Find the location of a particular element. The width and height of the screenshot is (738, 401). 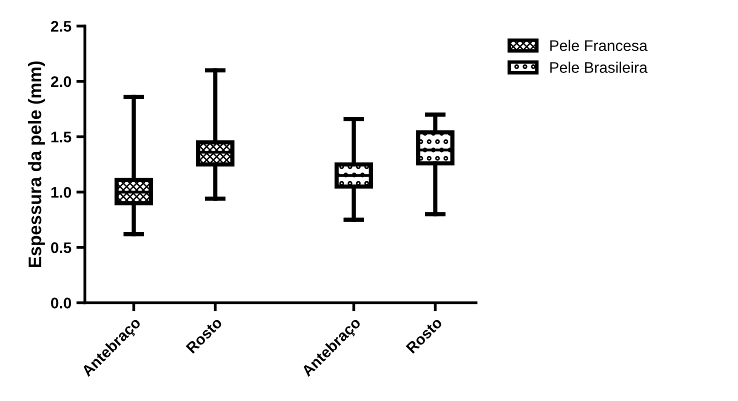

y-tick-label: 1.5 is located at coordinates (61, 137).